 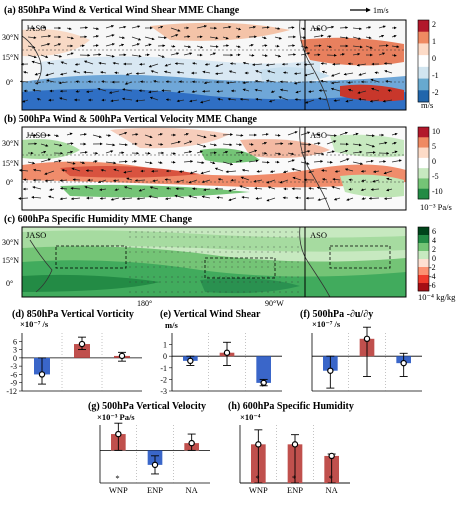 I want to click on colorbar-a: 2 1 0 -1 -2 m/s, so click(x=428, y=65).